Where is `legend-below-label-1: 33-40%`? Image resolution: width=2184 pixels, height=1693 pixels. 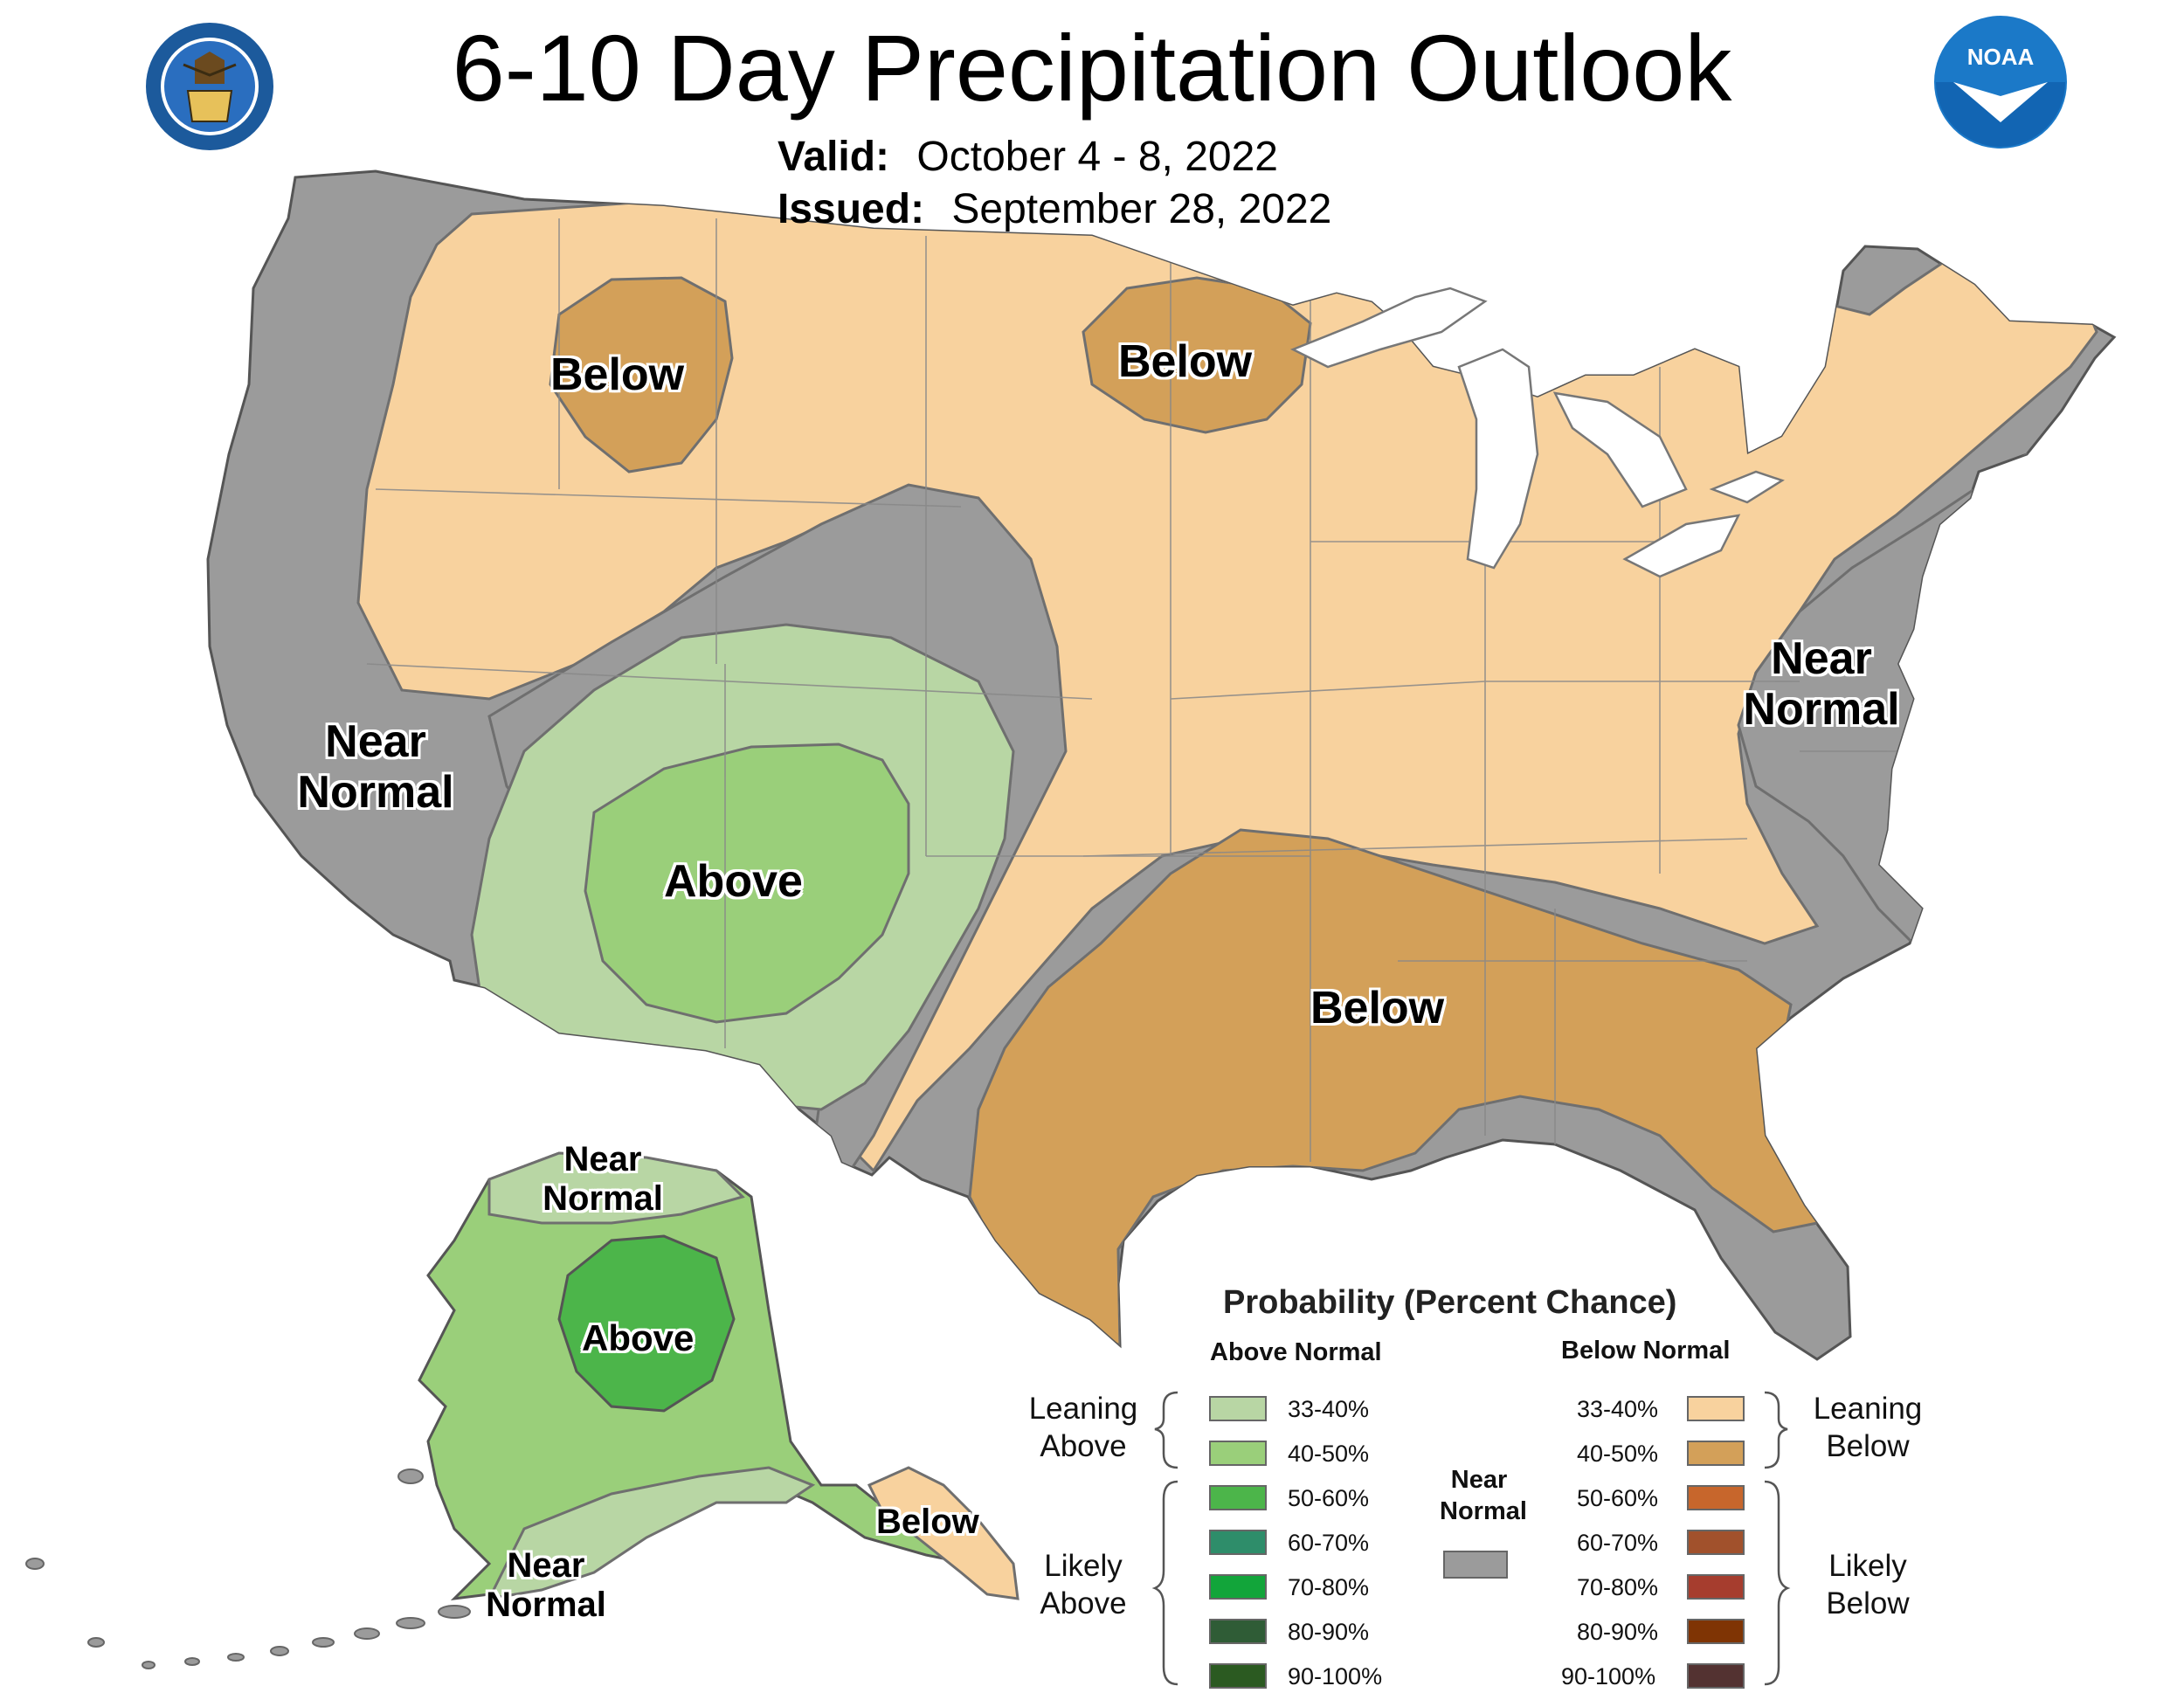
legend-below-label-1: 33-40% is located at coordinates (1618, 1409).